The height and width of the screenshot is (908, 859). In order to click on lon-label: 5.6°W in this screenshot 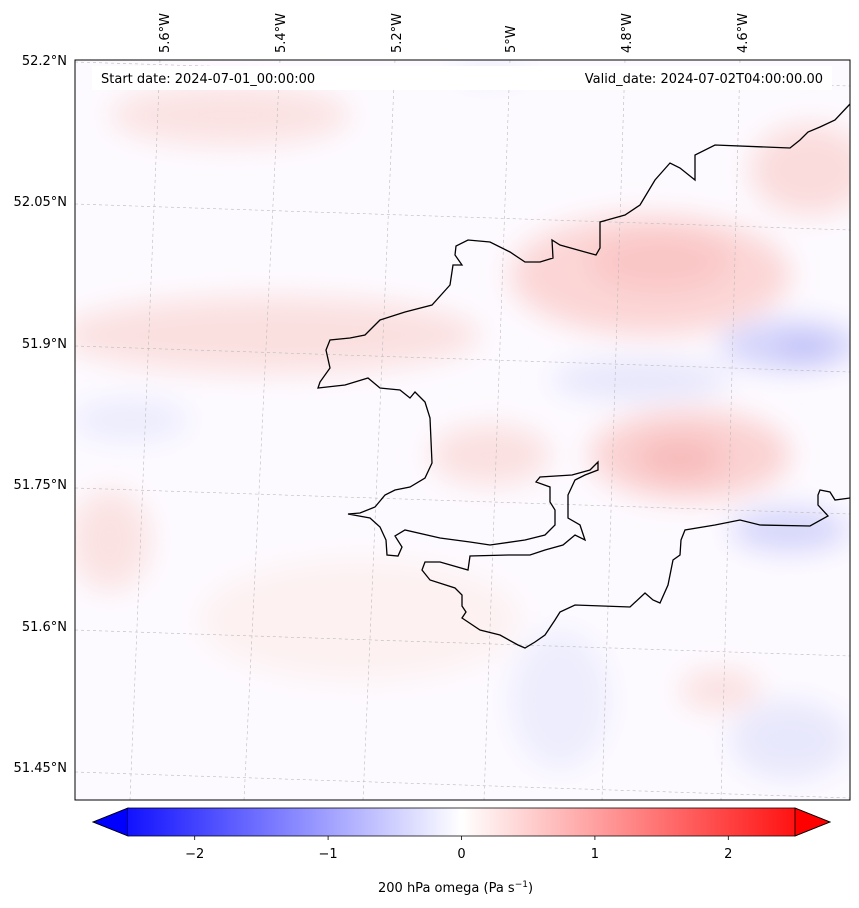, I will do `click(165, 33)`.